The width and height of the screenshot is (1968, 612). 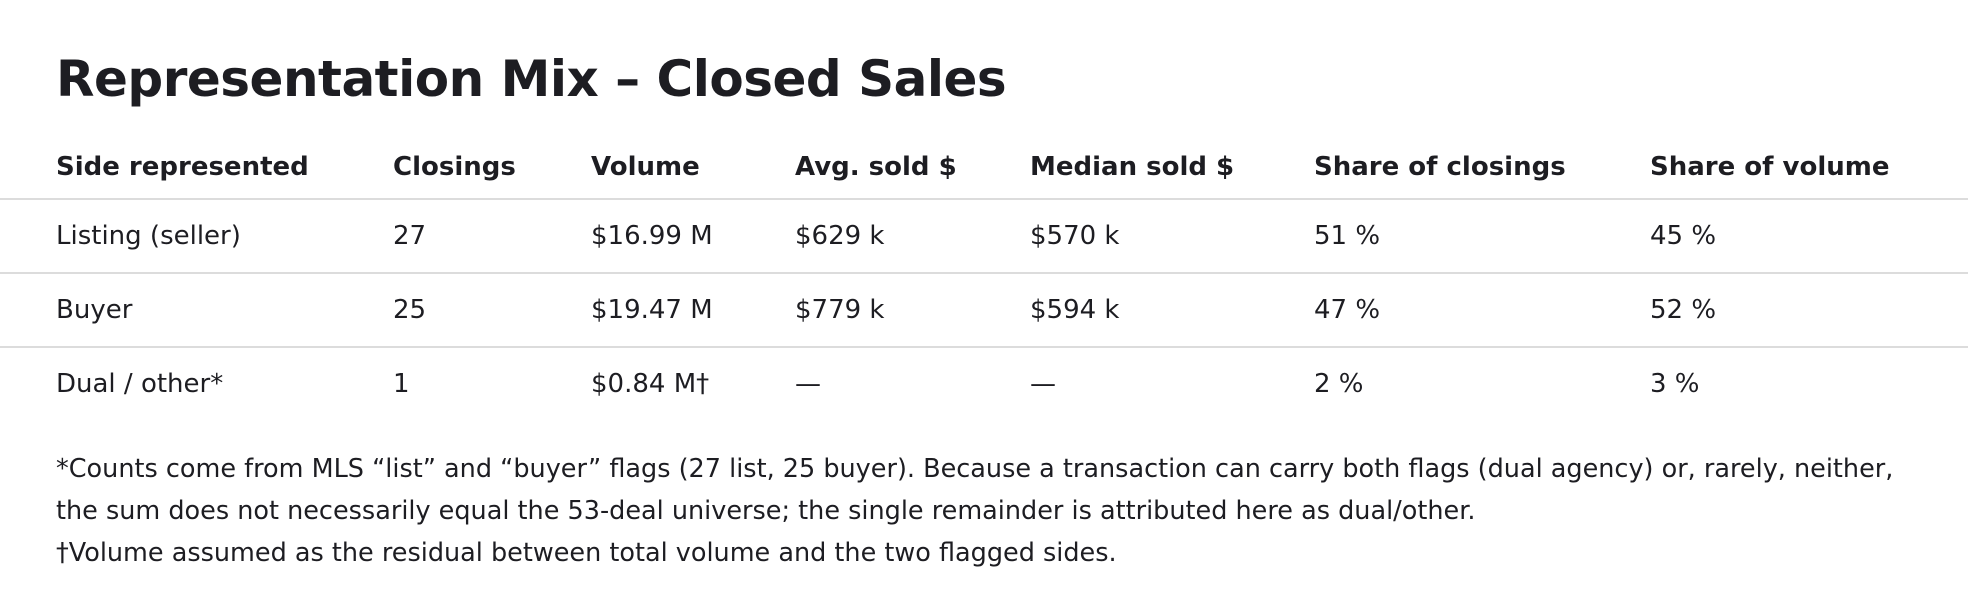 What do you see at coordinates (410, 236) in the screenshot?
I see `cell-closings: 27` at bounding box center [410, 236].